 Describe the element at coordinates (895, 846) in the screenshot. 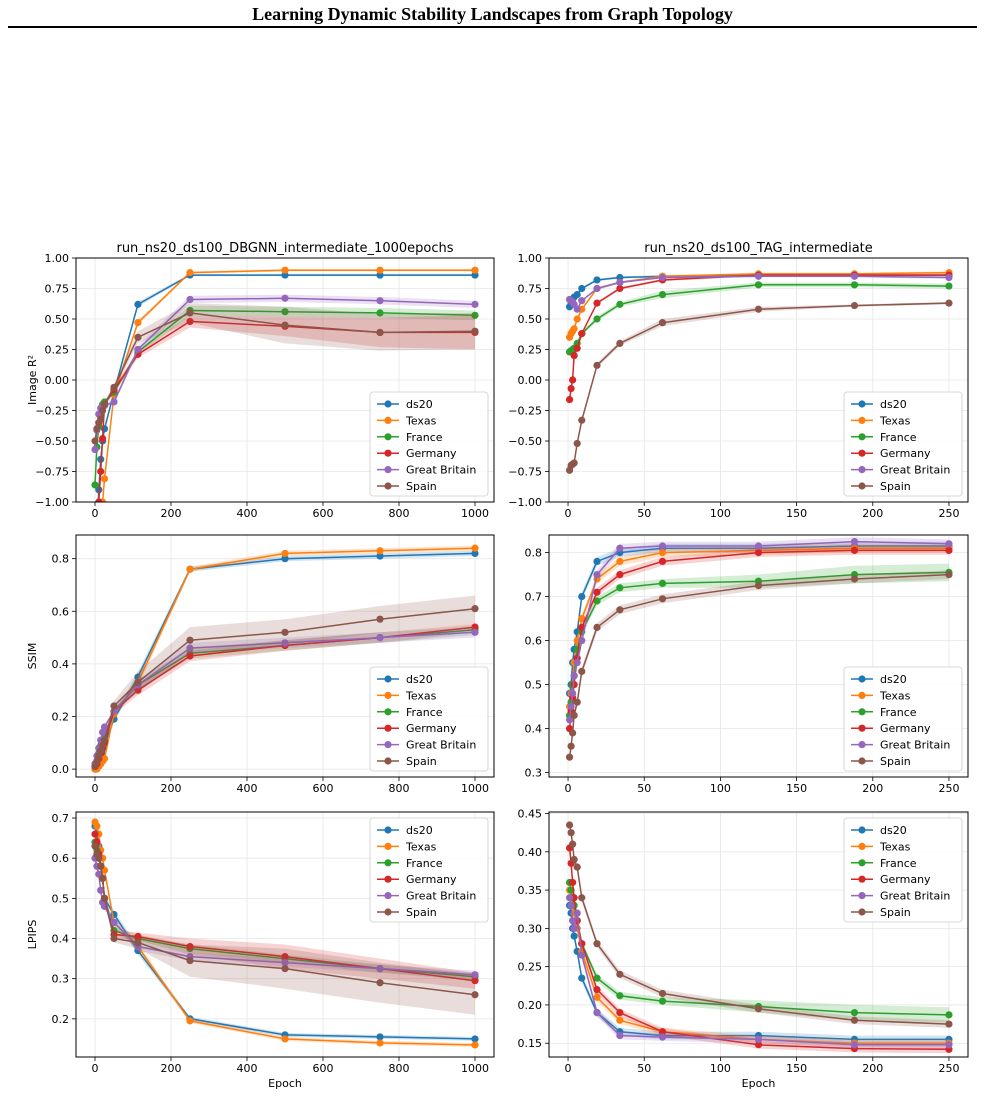

I see `legend-label: Texas` at that location.